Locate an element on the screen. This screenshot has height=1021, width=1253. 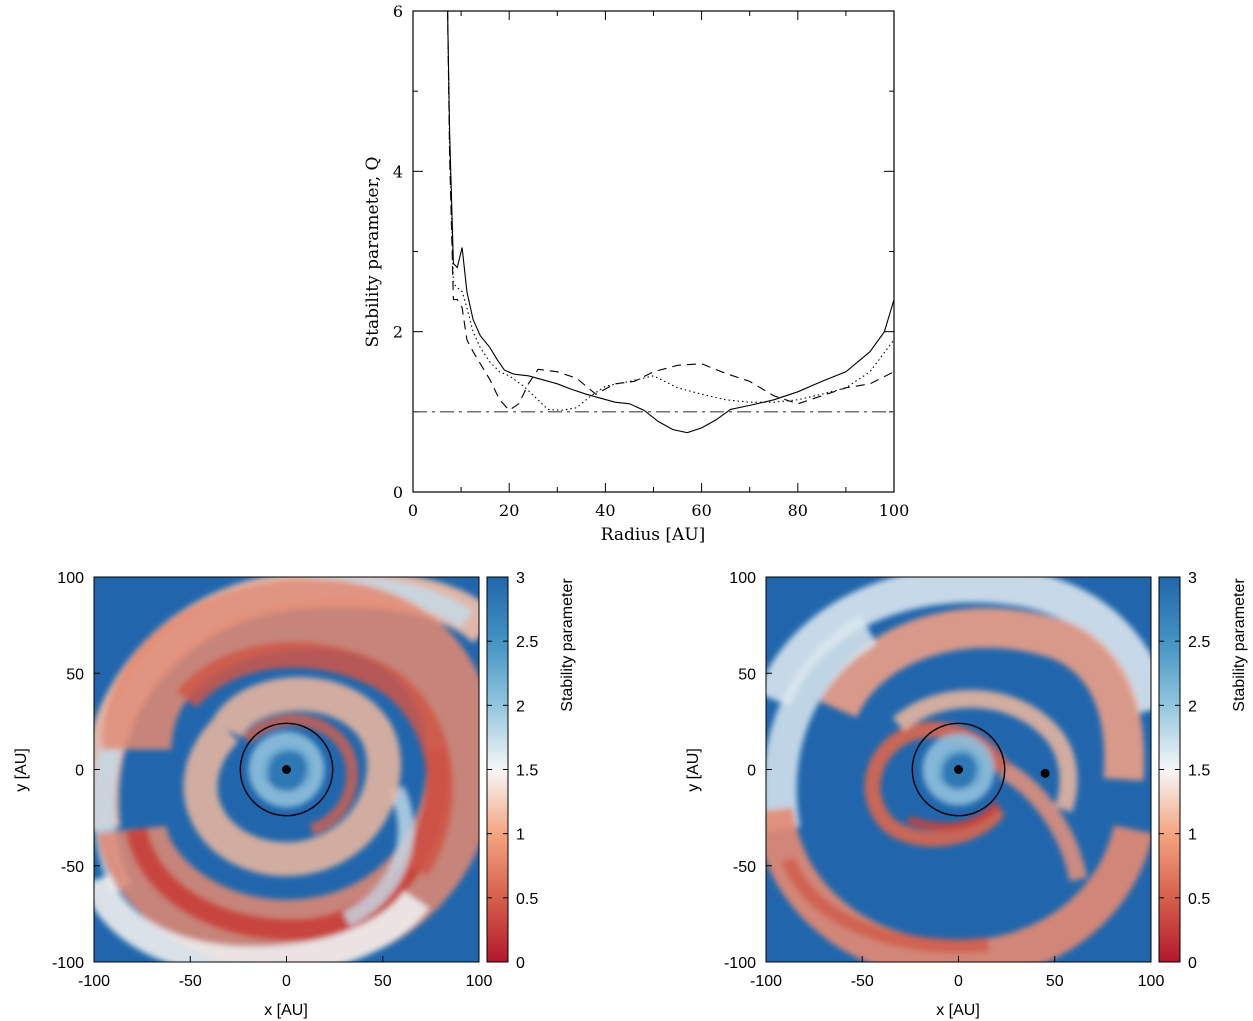
y-tick-label: 0 is located at coordinates (398, 492).